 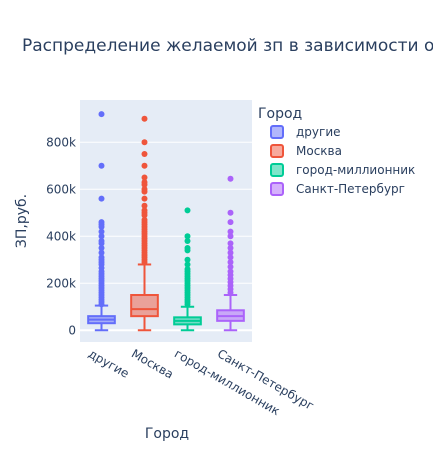 I want to click on legend-item: другие, so click(x=305, y=132).